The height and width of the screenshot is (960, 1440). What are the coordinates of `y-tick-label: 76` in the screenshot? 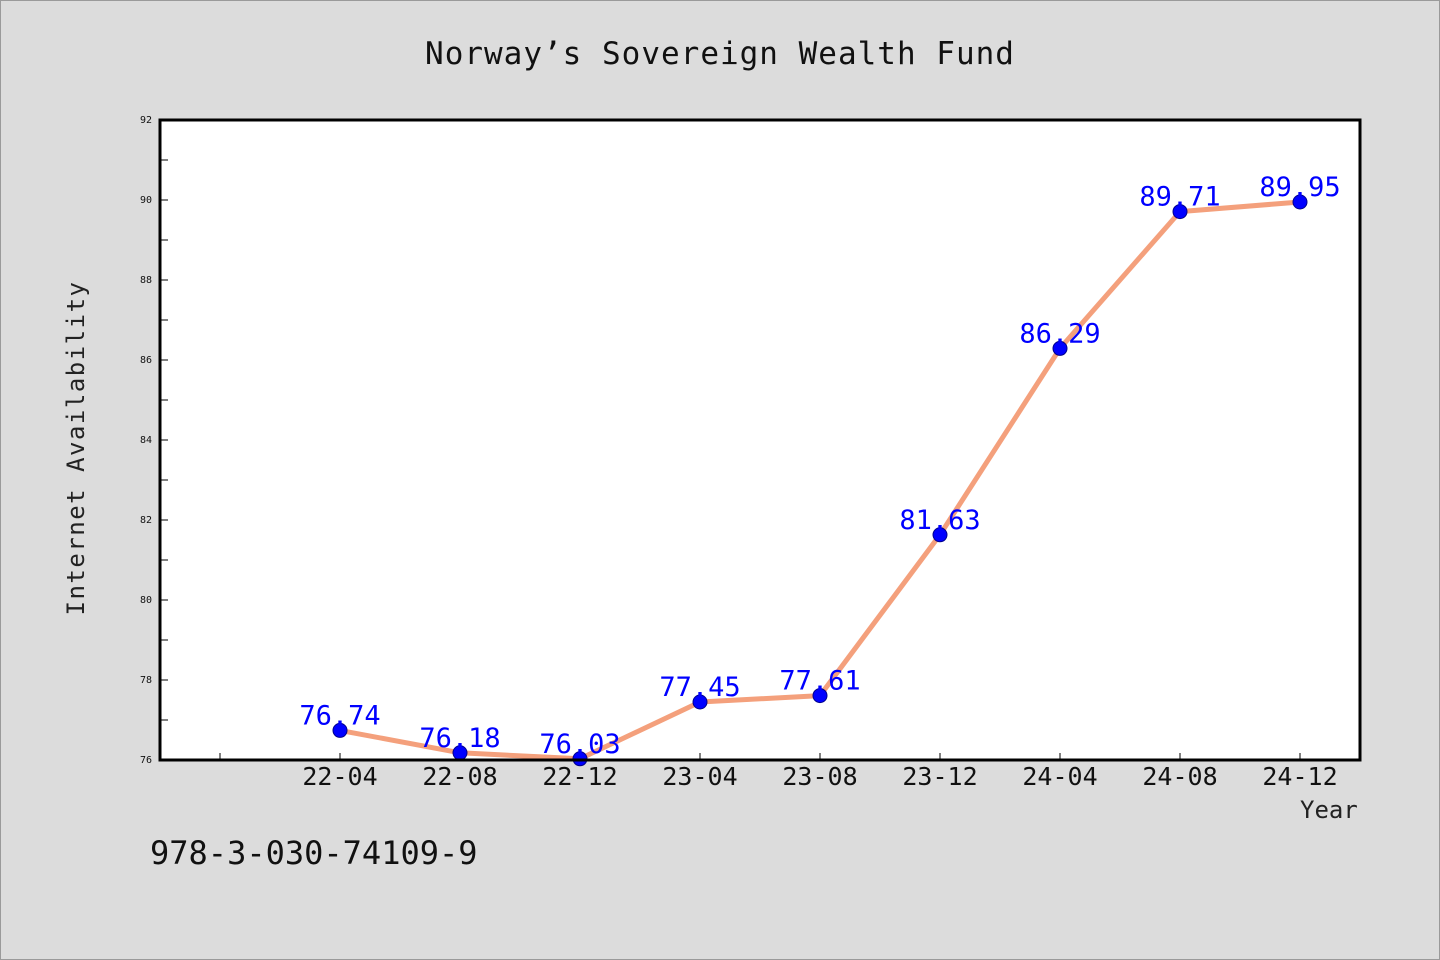 It's located at (146, 760).